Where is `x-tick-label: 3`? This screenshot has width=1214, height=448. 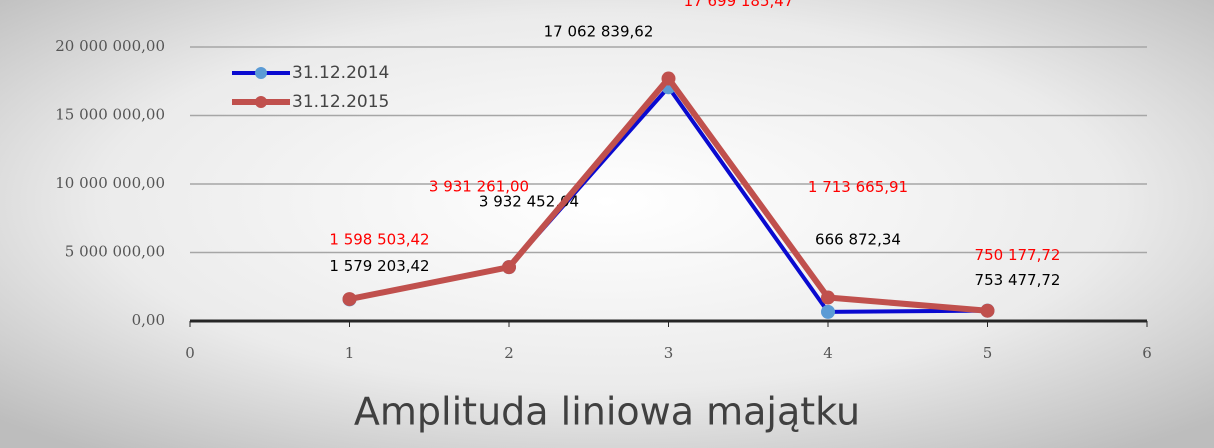 x-tick-label: 3 is located at coordinates (669, 353).